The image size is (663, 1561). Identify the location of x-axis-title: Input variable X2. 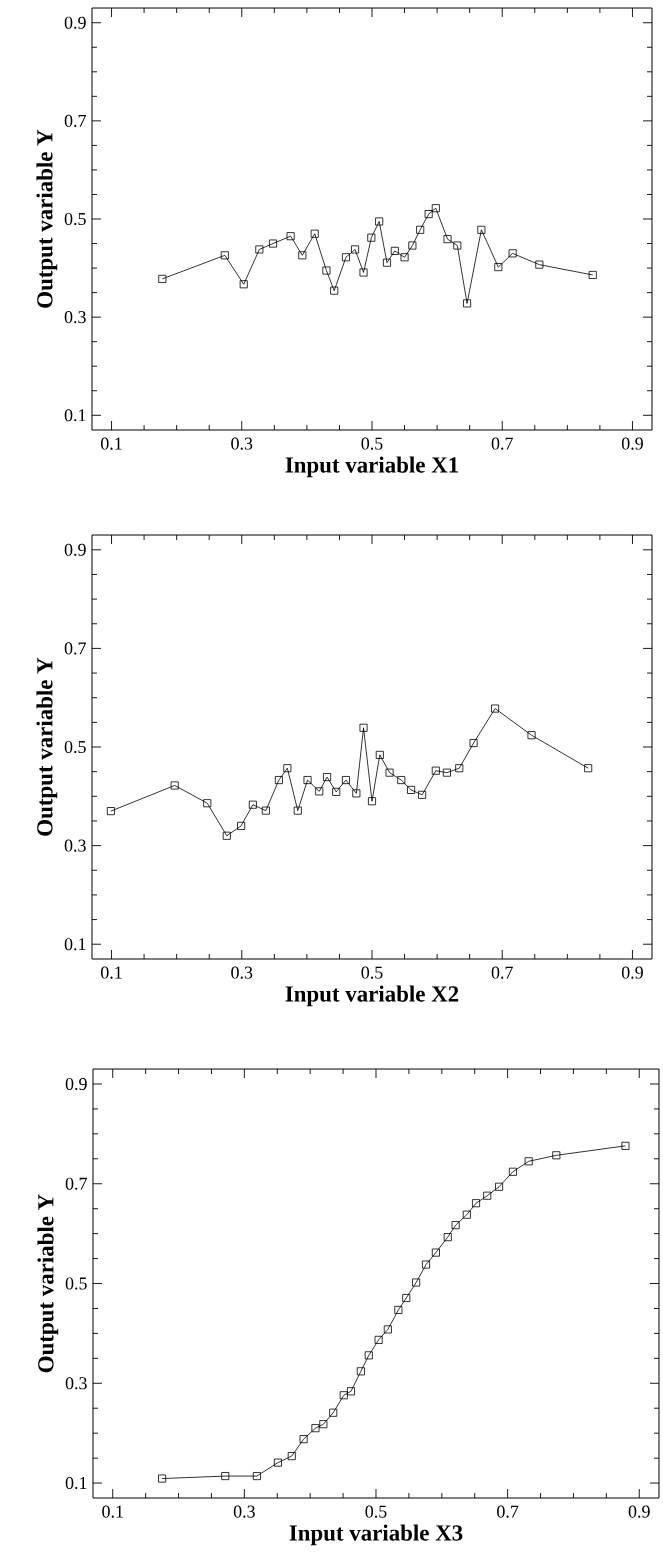
(372, 996).